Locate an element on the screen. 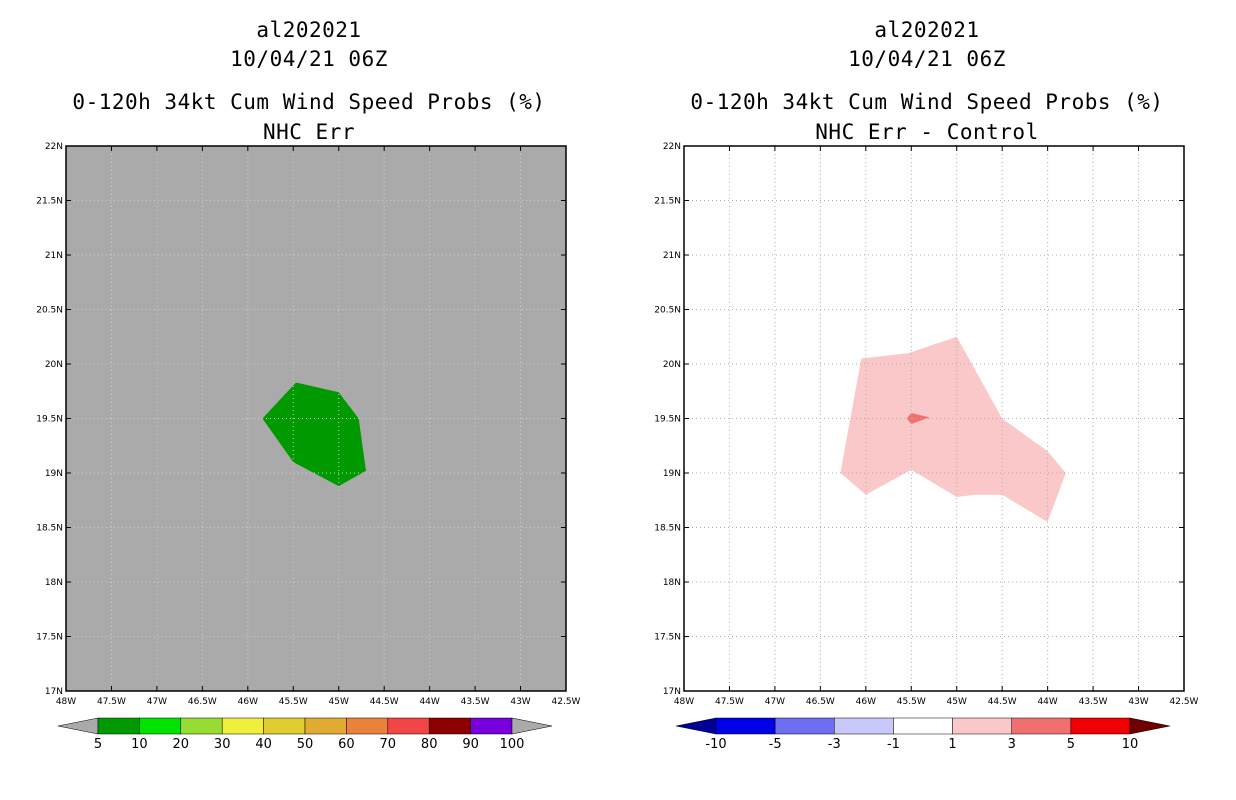 The image size is (1236, 800). colorbar-label: 30 is located at coordinates (222, 744).